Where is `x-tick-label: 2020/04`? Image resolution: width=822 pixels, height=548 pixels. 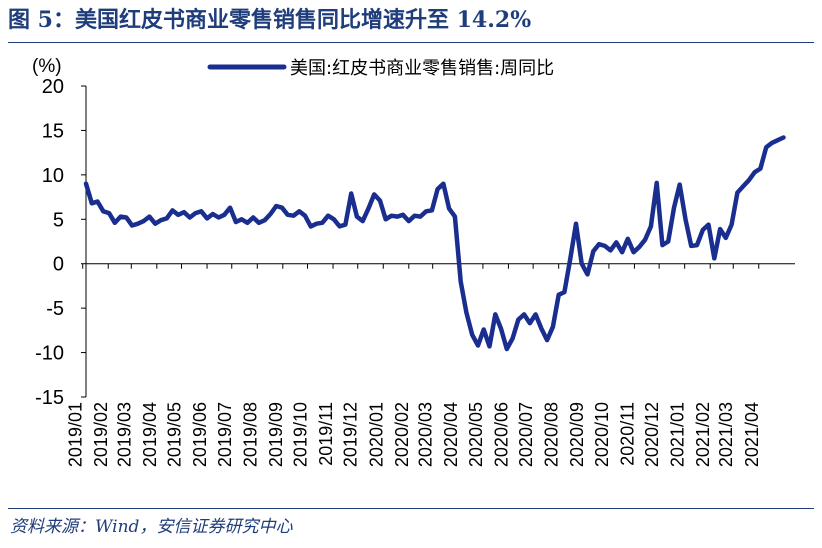 x-tick-label: 2020/04 is located at coordinates (451, 434).